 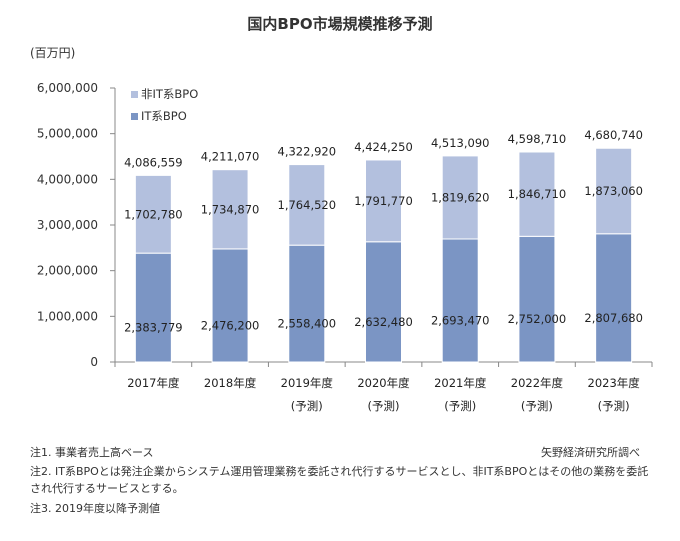 What do you see at coordinates (339, 24) in the screenshot?
I see `chart-title: 国内BPO市場規模推移予測` at bounding box center [339, 24].